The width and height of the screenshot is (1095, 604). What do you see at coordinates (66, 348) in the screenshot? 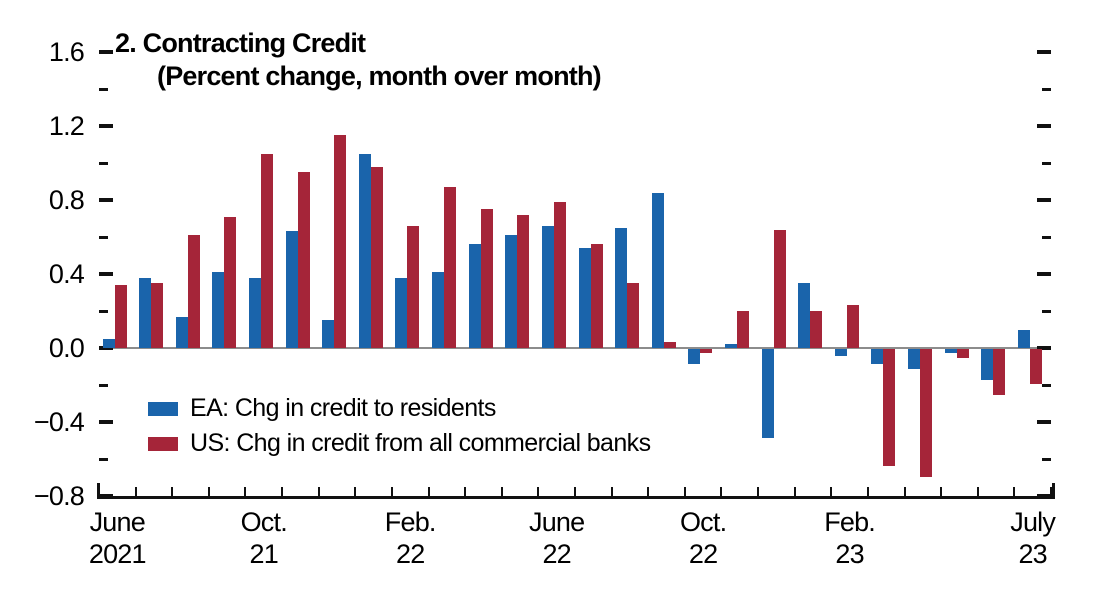
I see `y-axis-label: 0.0` at bounding box center [66, 348].